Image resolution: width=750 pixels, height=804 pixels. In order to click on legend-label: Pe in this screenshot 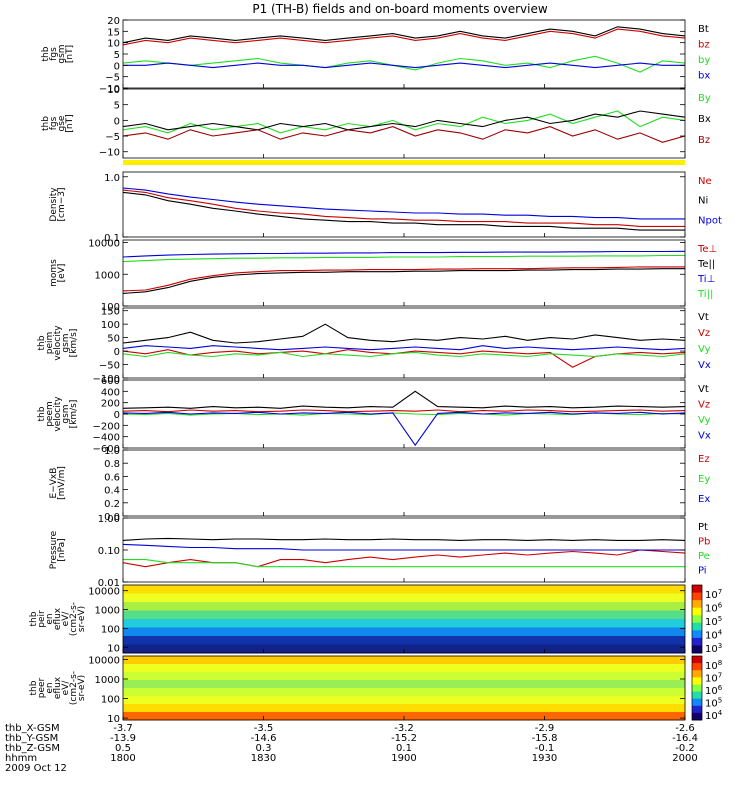, I will do `click(704, 556)`.